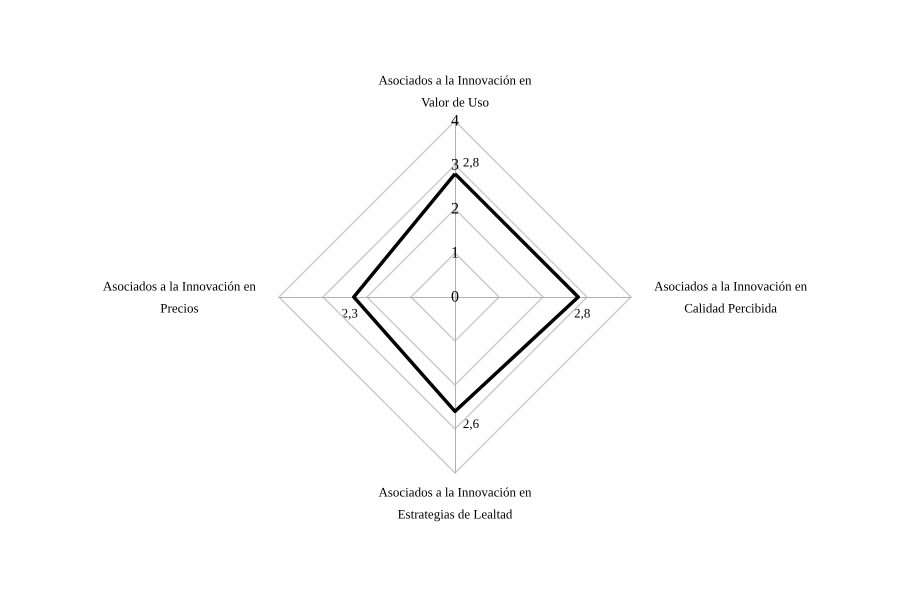 This screenshot has width=923, height=601. Describe the element at coordinates (455, 91) in the screenshot. I see `spoke-label: Asociados a la Innovación en Valor de Uso` at that location.